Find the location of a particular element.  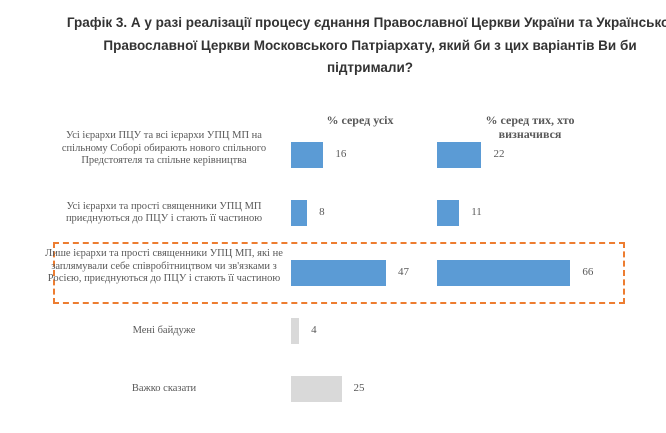

data-label: 16 is located at coordinates (341, 154).